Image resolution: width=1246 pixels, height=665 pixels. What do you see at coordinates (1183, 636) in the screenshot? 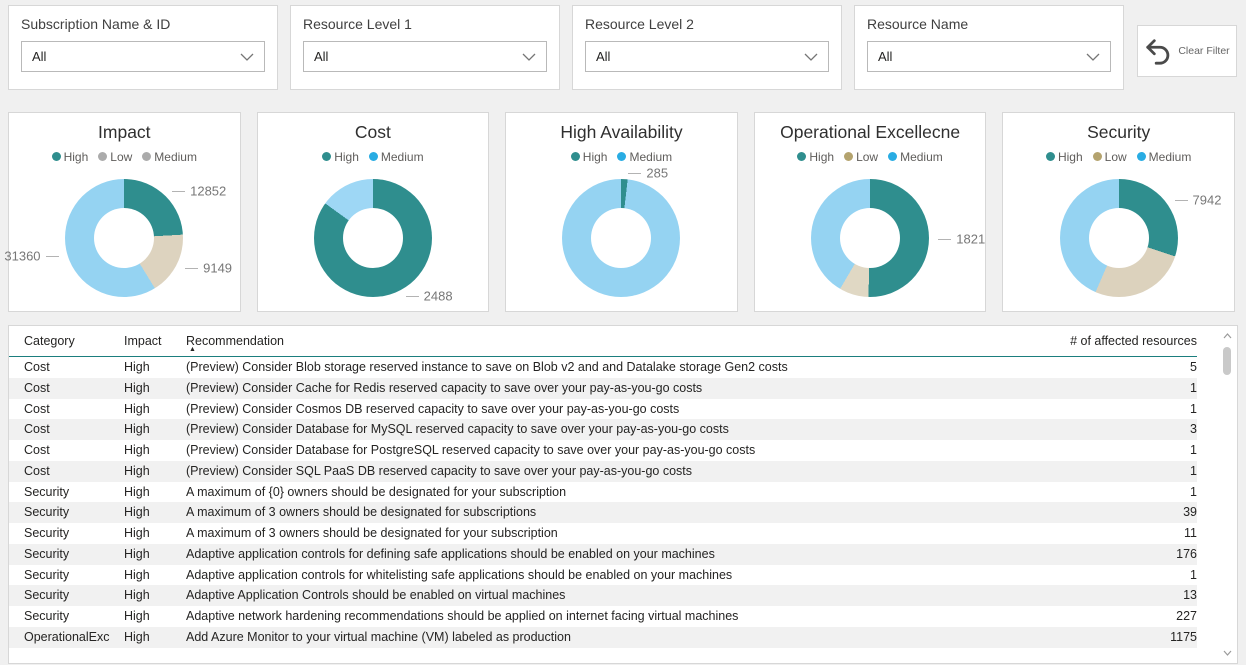
I see `cell-count: 1175` at bounding box center [1183, 636].